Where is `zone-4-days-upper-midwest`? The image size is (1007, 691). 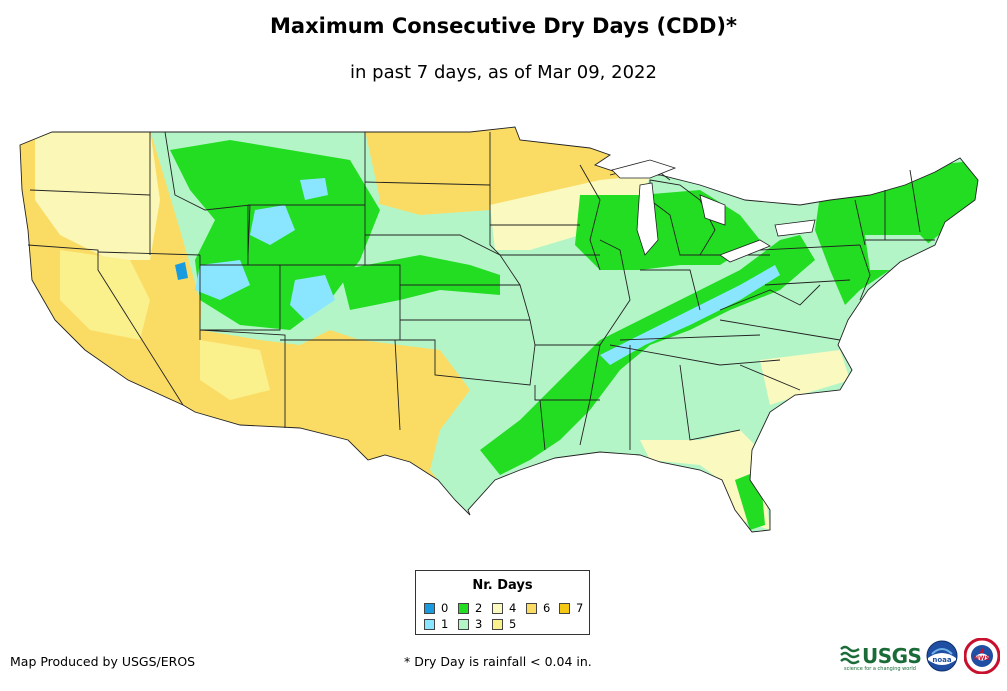
zone-4-days-upper-midwest is located at coordinates (570, 212).